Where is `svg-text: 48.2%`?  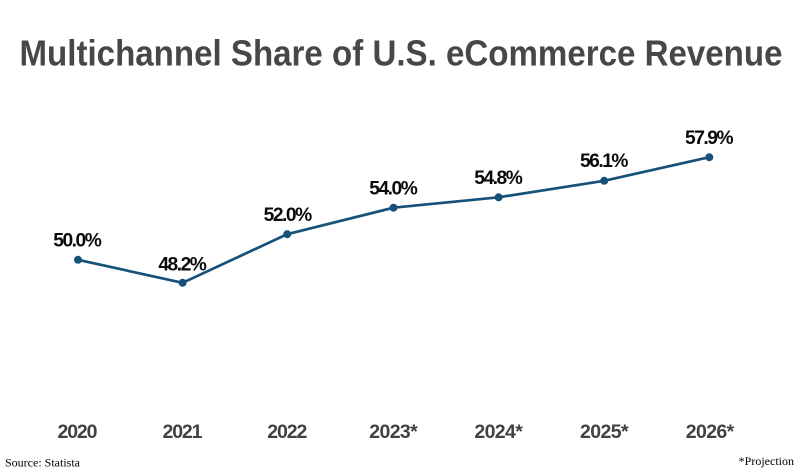
svg-text: 48.2% is located at coordinates (182, 264).